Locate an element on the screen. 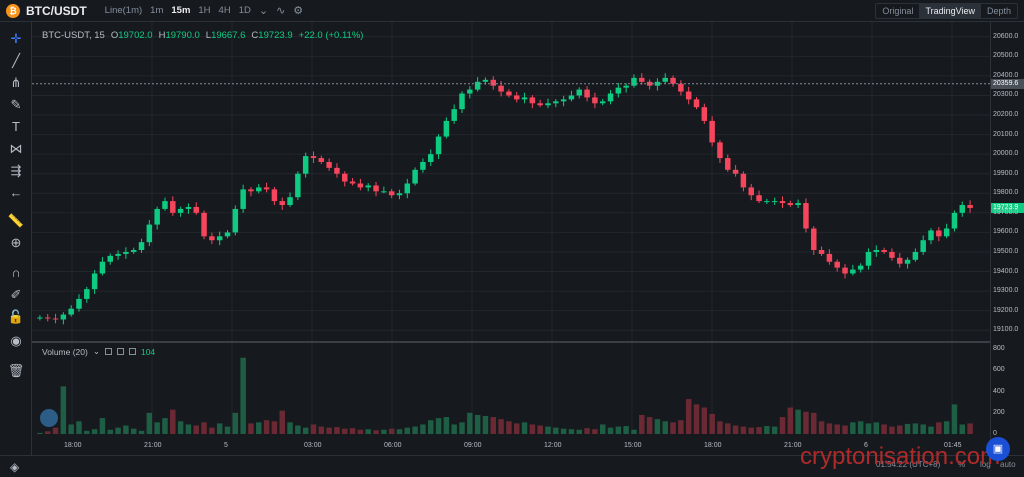 This screenshot has width=1024, height=477. lock-icon: 🔓 is located at coordinates (16, 316).